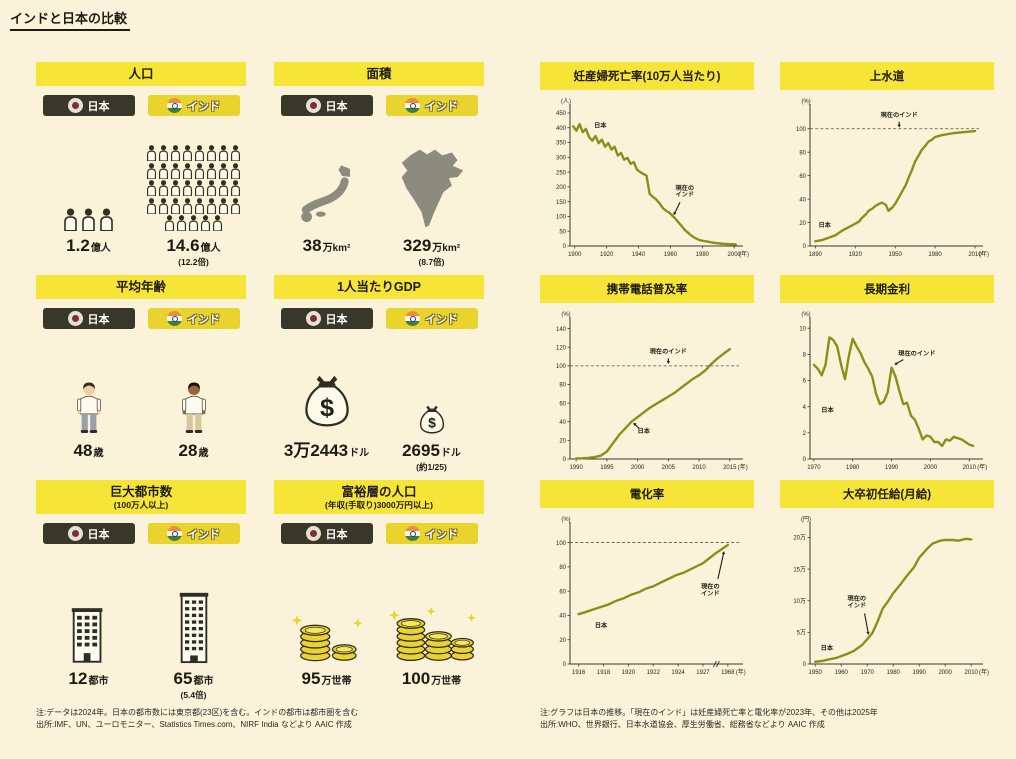 Image resolution: width=1016 pixels, height=759 pixels. I want to click on card-title-line1: 面積, so click(379, 74).